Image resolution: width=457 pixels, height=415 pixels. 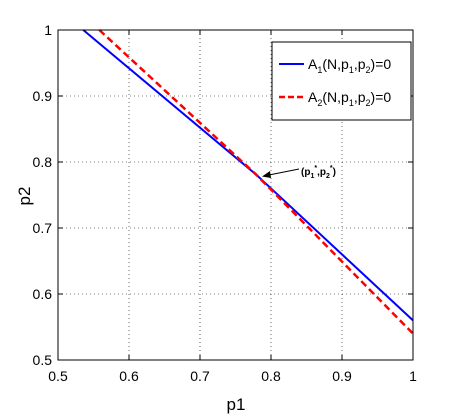 What do you see at coordinates (349, 65) in the screenshot?
I see `legend-label-a1: A1(N,p1,p2)=0` at bounding box center [349, 65].